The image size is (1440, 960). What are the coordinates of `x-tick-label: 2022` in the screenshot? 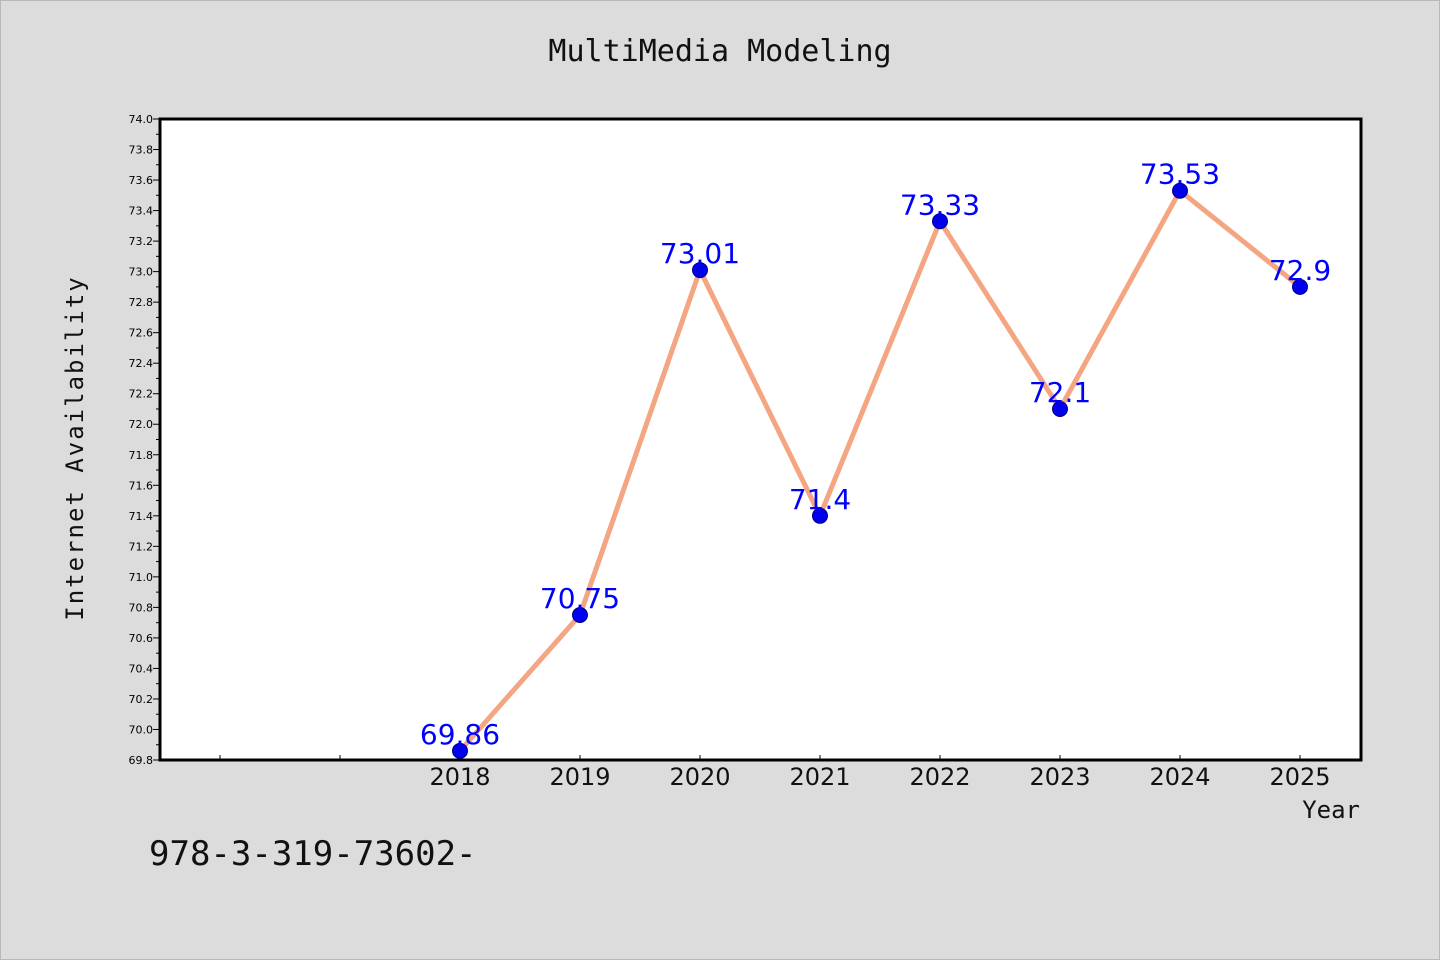 It's located at (939, 777).